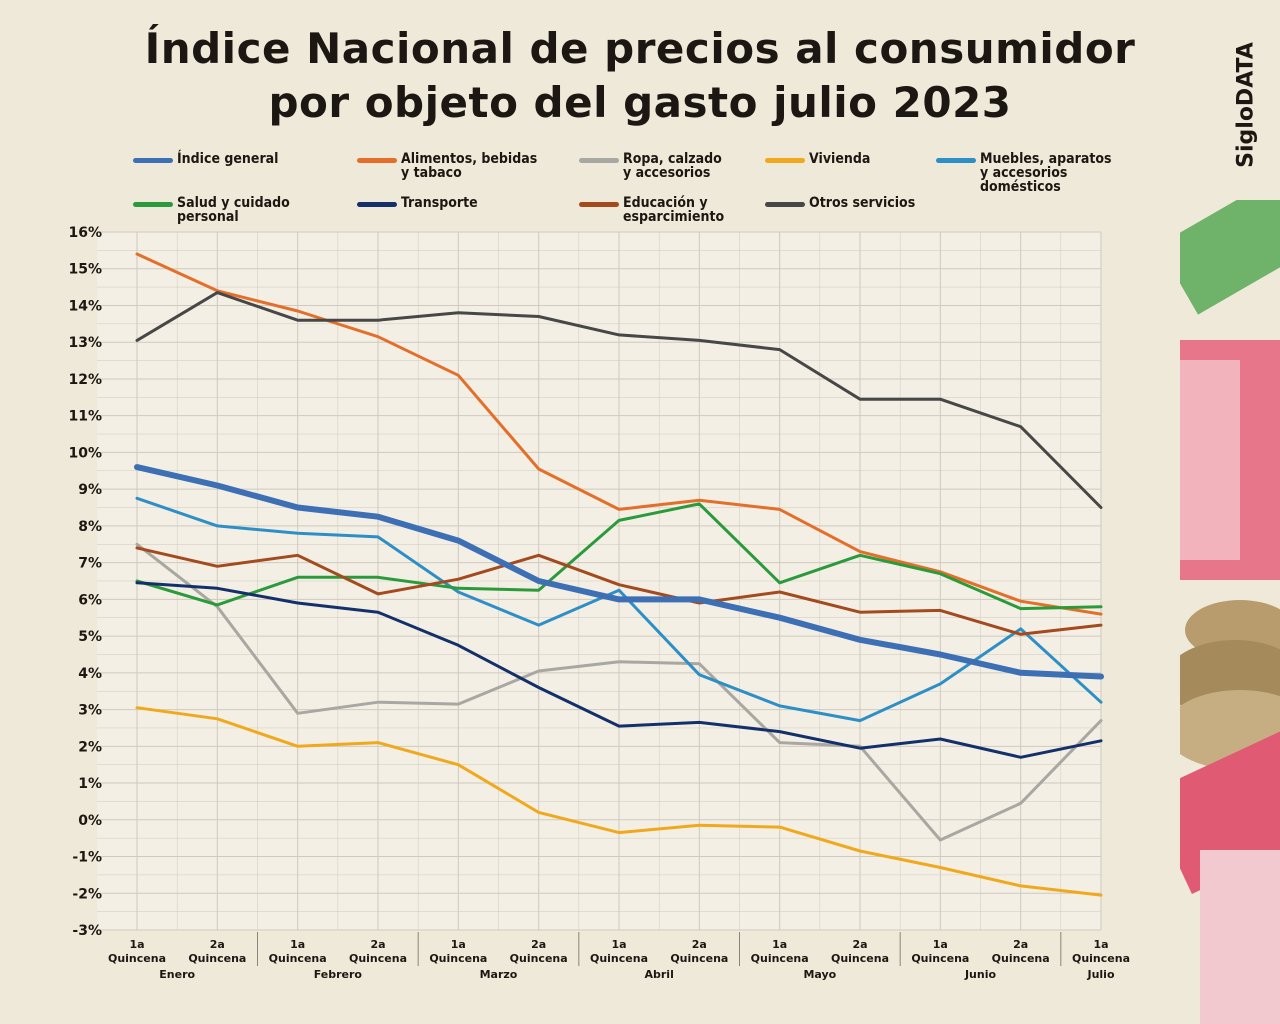 The height and width of the screenshot is (1024, 1280). I want to click on y-tick-label: 3%, so click(90, 711).